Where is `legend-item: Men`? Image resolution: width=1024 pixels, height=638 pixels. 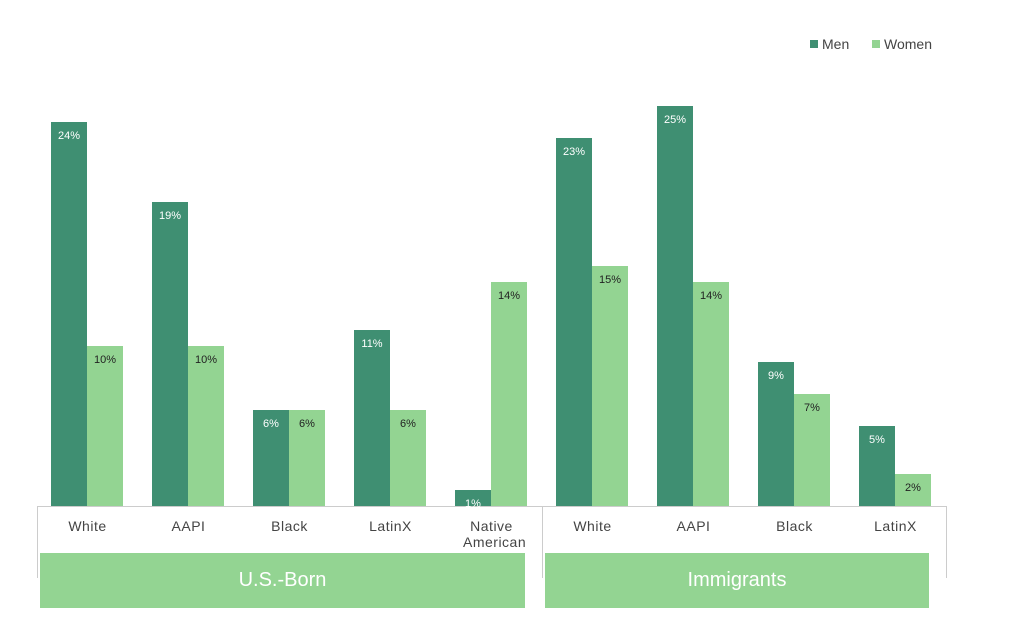
legend-item: Men is located at coordinates (829, 44).